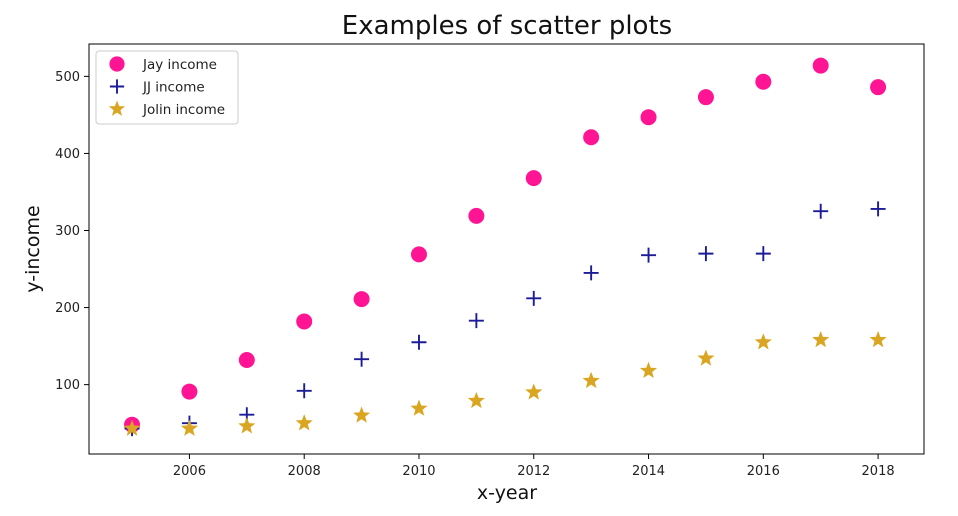 Image resolution: width=958 pixels, height=516 pixels. I want to click on legend-label: JJ income, so click(173, 88).